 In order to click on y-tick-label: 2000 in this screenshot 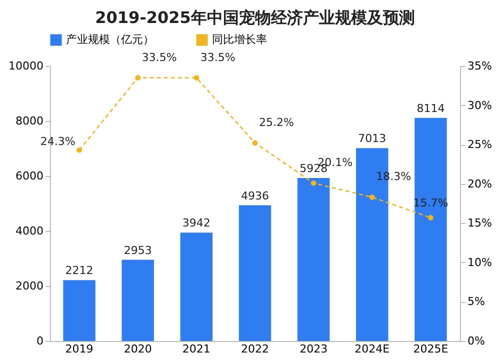, I will do `click(30, 286)`.